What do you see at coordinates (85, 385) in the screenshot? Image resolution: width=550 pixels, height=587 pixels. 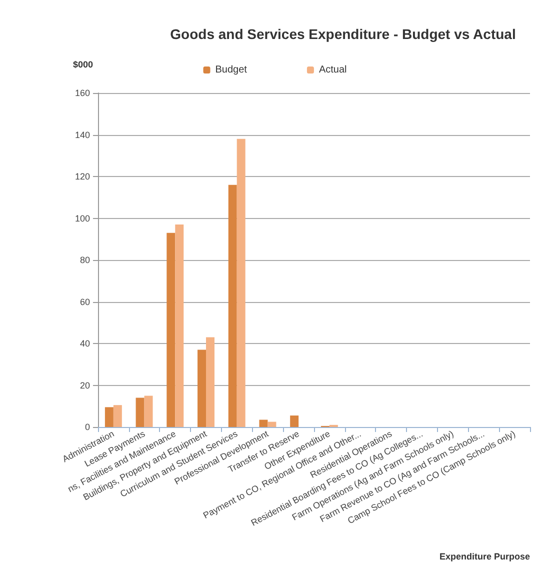 I see `y-tick-label: 20` at bounding box center [85, 385].